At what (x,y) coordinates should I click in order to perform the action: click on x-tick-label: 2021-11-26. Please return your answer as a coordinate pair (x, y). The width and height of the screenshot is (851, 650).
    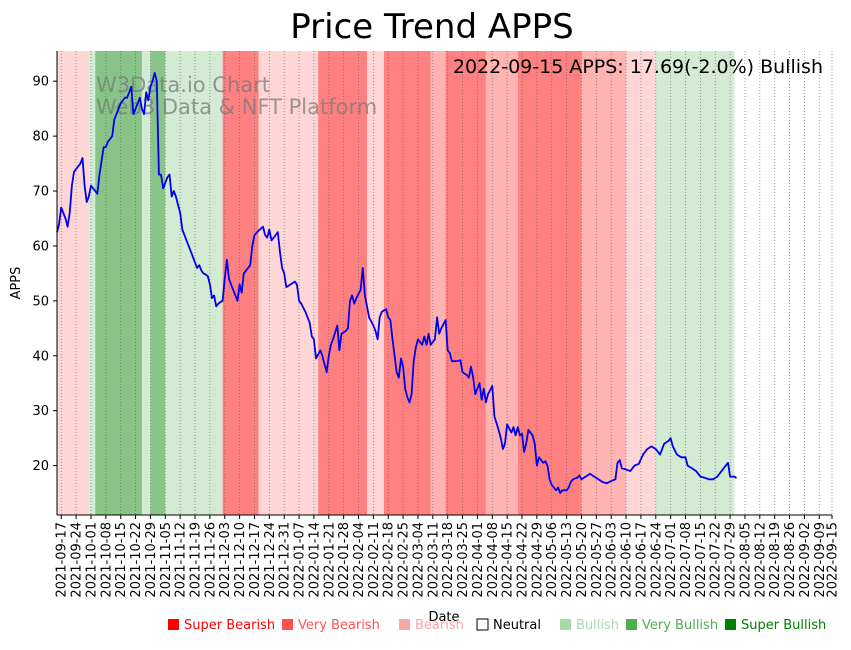
    Looking at the image, I should click on (210, 560).